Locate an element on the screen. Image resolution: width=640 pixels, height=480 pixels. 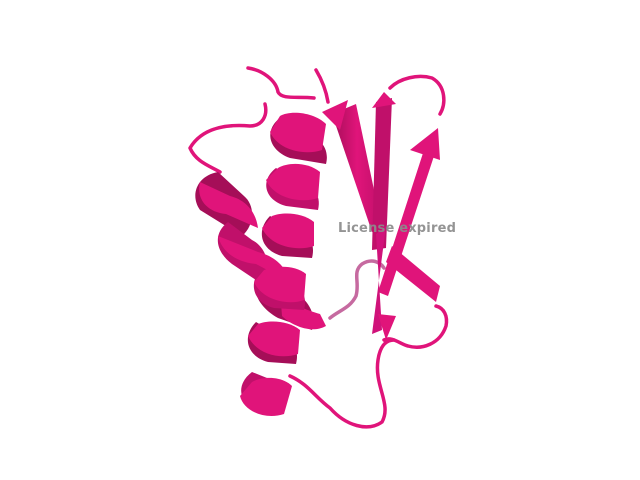
c-terminal-loop is located at coordinates (342, 383).